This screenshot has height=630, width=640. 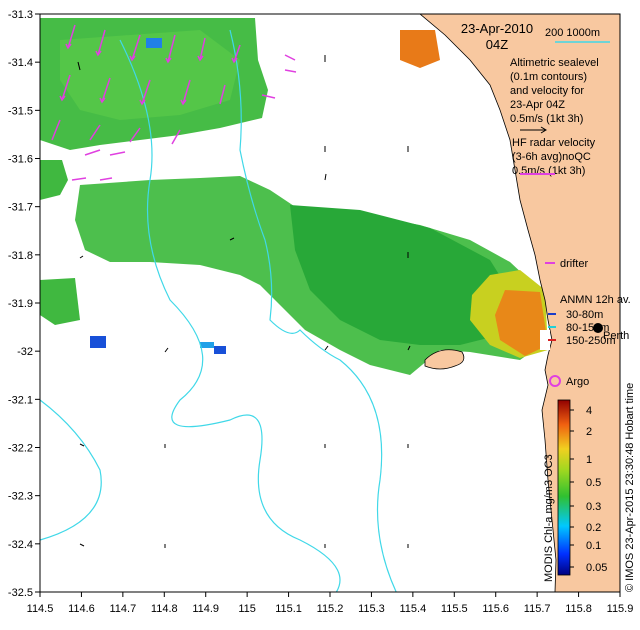 I want to click on bathy-contour-west, so click(x=71, y=470).